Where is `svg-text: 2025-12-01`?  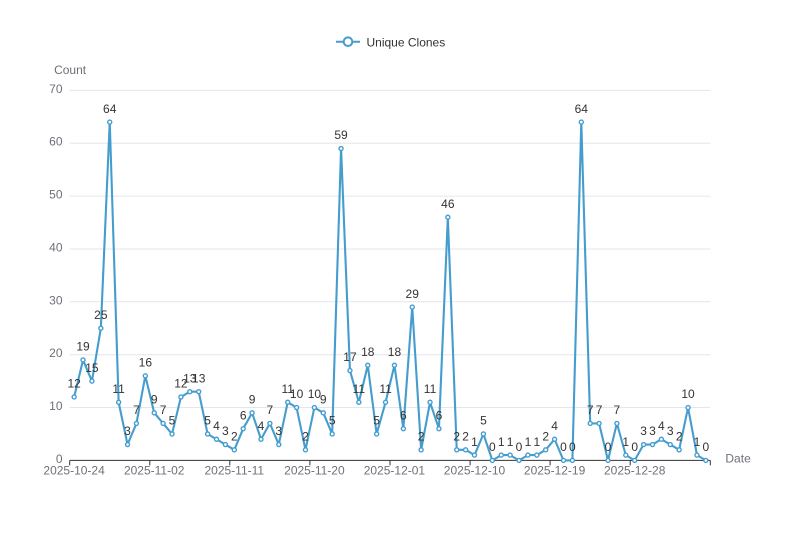
svg-text: 2025-12-01 is located at coordinates (395, 471).